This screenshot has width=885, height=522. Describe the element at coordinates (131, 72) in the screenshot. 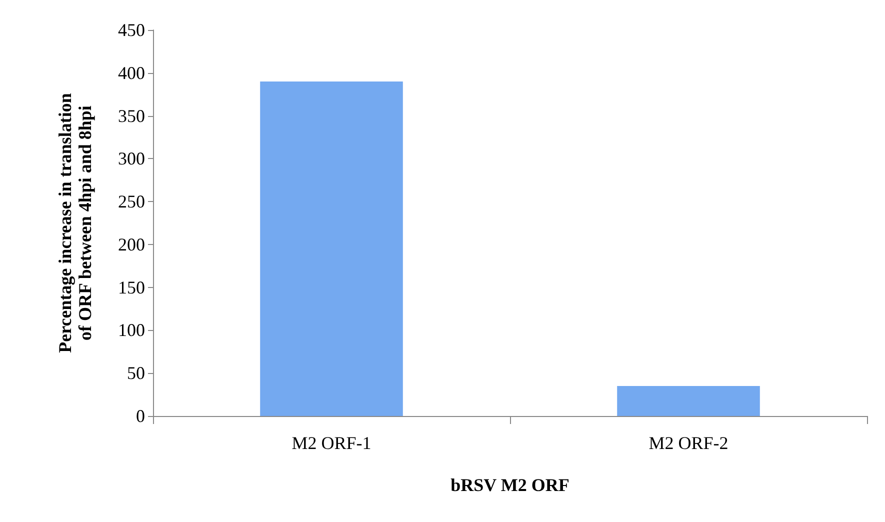

I see `y-tick-label: 400` at that location.